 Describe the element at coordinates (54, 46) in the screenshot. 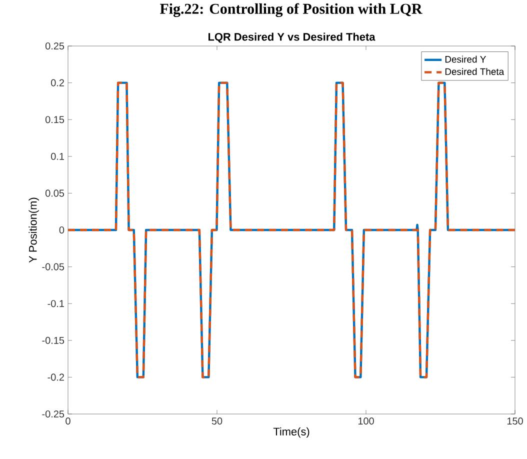

I see `y-tick-label: 0.25` at that location.